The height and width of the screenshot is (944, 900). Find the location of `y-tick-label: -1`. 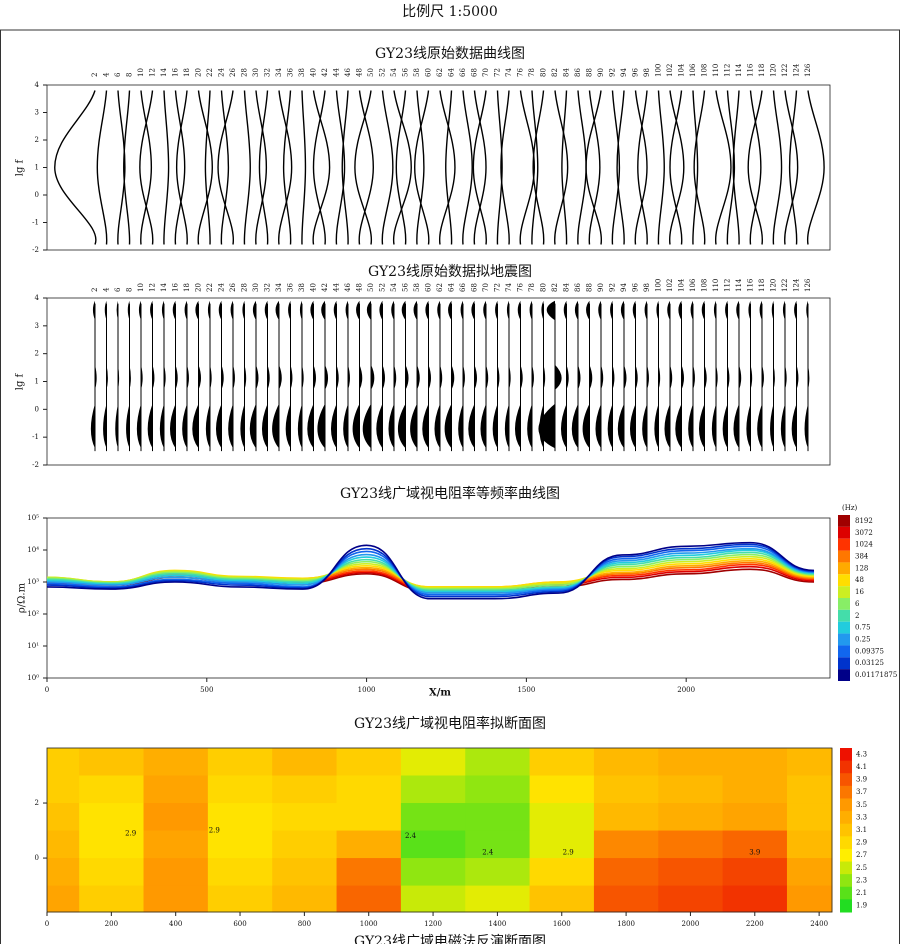

y-tick-label: -1 is located at coordinates (35, 437).